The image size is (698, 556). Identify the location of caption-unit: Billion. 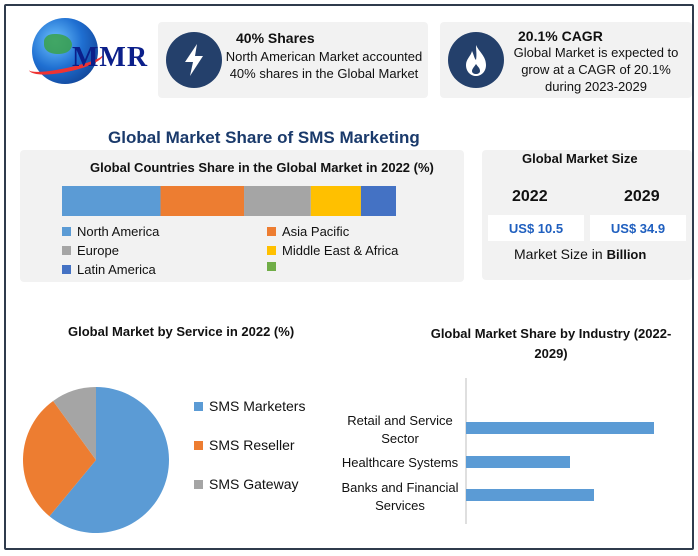
(626, 254).